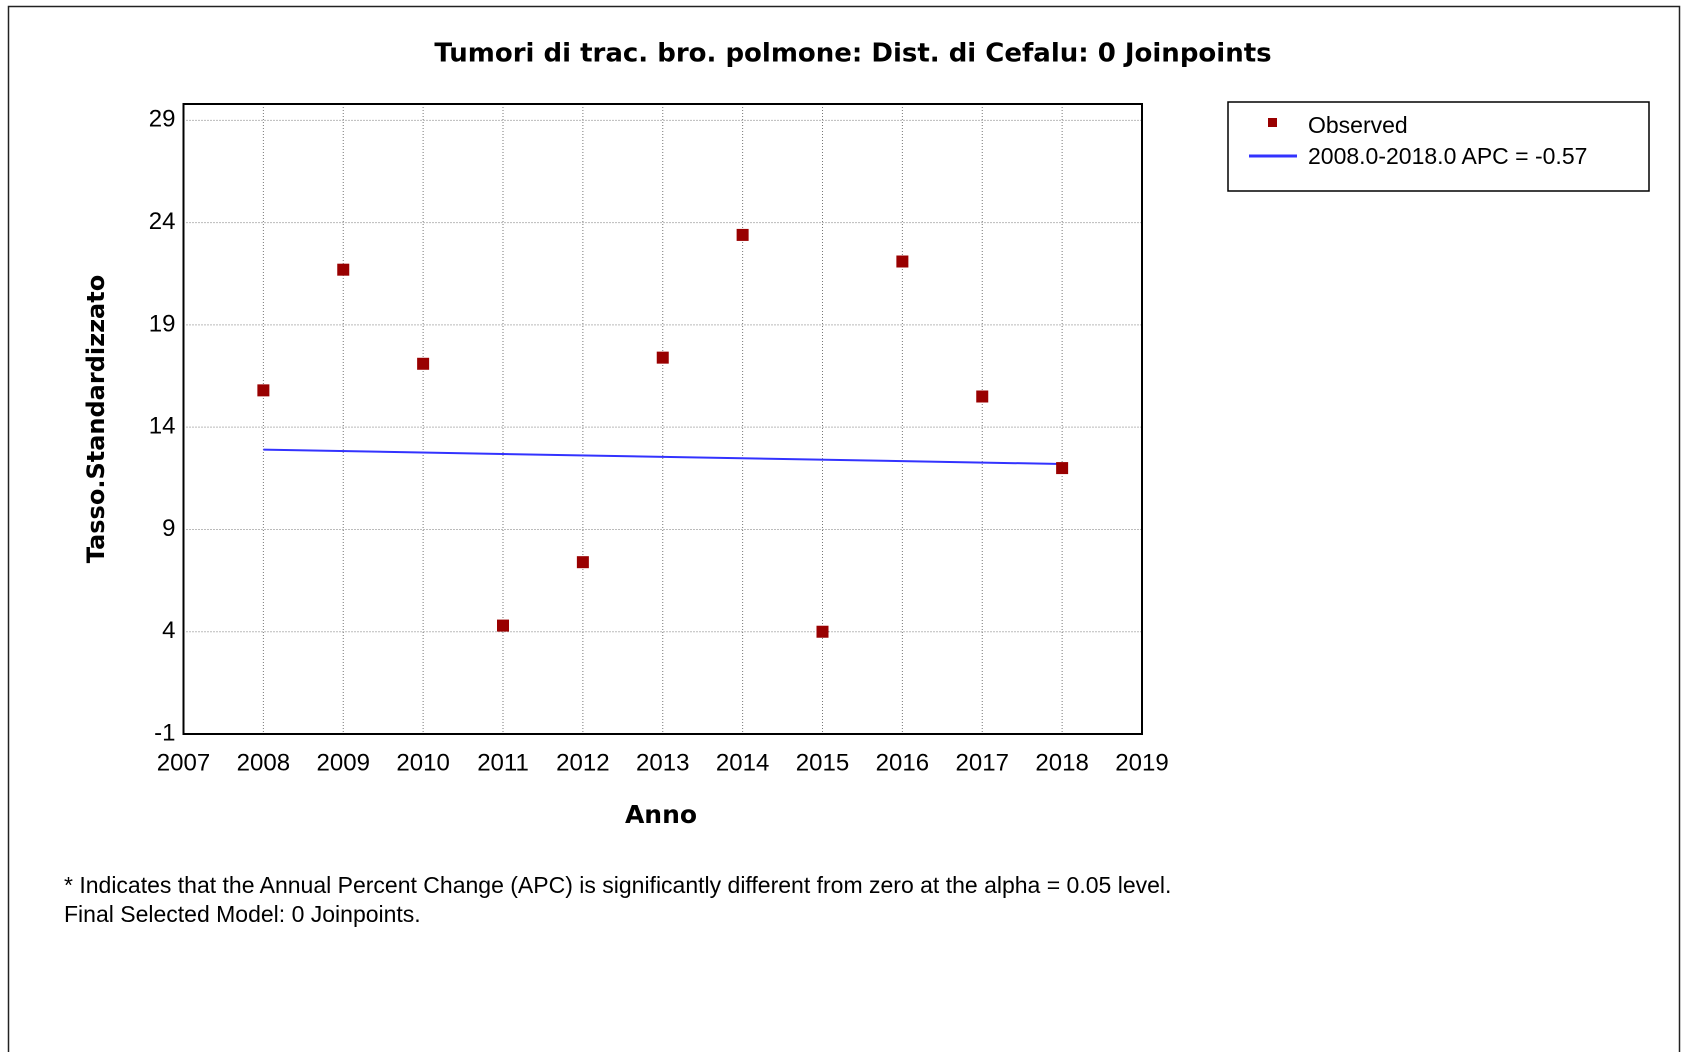 Image resolution: width=1683 pixels, height=1052 pixels. What do you see at coordinates (742, 762) in the screenshot?
I see `x-tick-label: 2014` at bounding box center [742, 762].